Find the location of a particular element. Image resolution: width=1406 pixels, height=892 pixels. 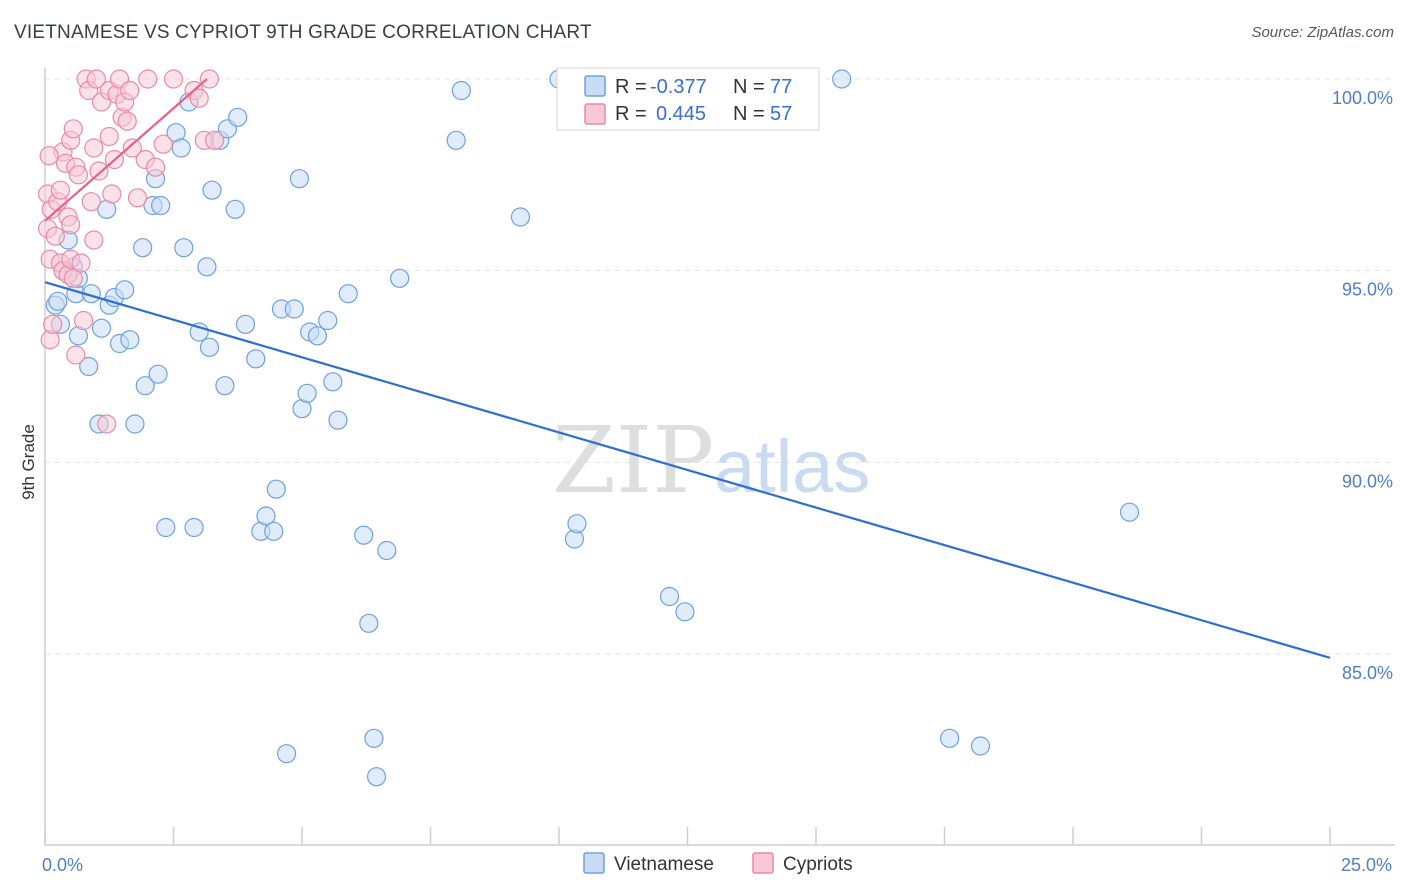

legend-swatch-cypriots is located at coordinates (595, 114).